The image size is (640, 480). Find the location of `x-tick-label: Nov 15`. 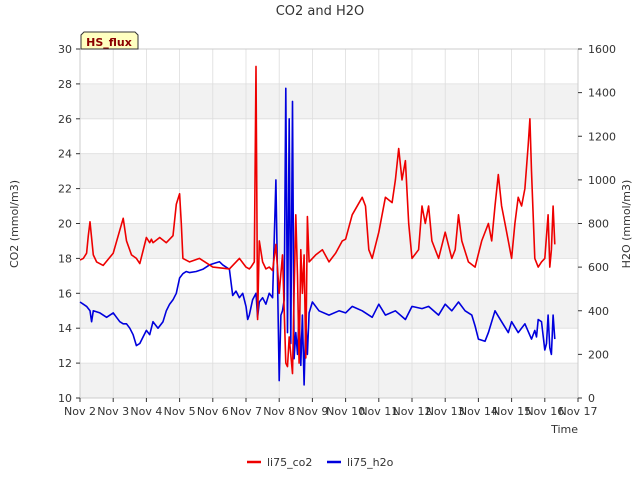

x-tick-label: Nov 15 is located at coordinates (511, 411).